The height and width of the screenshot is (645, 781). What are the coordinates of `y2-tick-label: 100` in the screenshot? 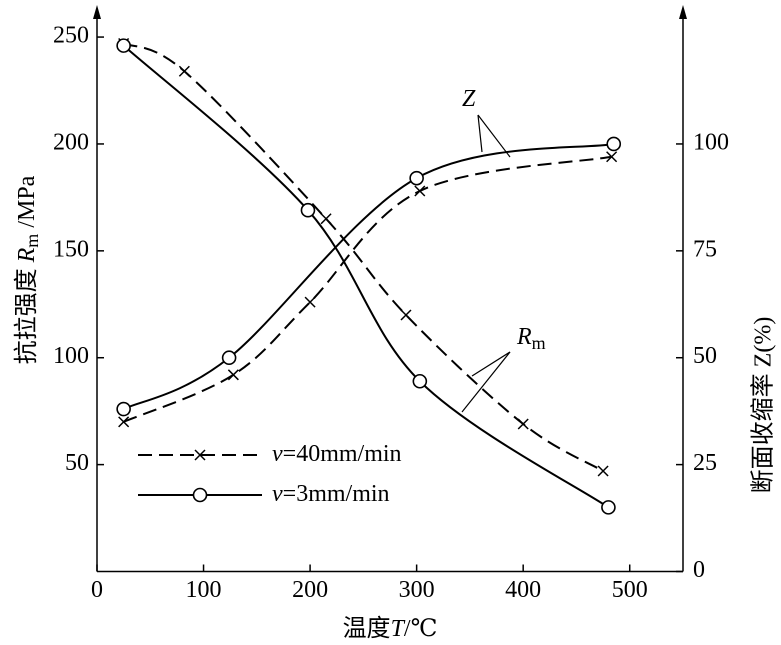 It's located at (711, 142).